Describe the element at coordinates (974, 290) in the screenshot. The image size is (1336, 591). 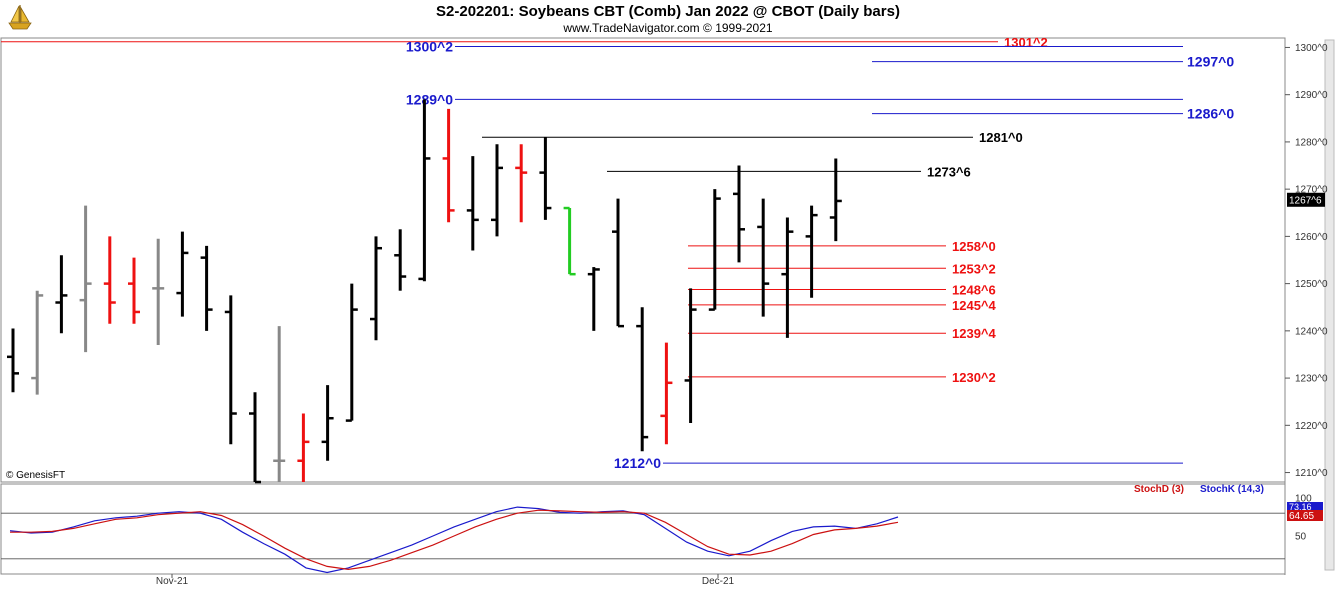
I see `level-label: 1248^6` at that location.